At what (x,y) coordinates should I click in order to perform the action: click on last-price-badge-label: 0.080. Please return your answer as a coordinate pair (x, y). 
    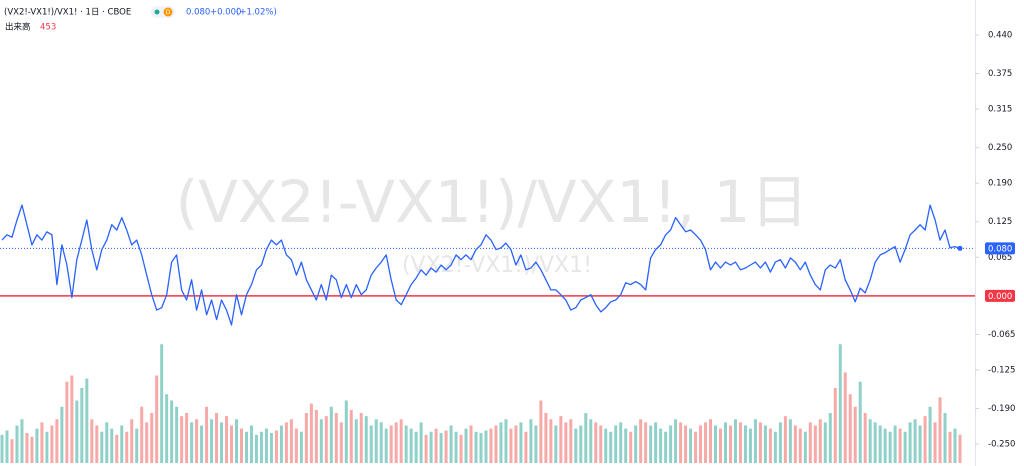
    Looking at the image, I should click on (1000, 249).